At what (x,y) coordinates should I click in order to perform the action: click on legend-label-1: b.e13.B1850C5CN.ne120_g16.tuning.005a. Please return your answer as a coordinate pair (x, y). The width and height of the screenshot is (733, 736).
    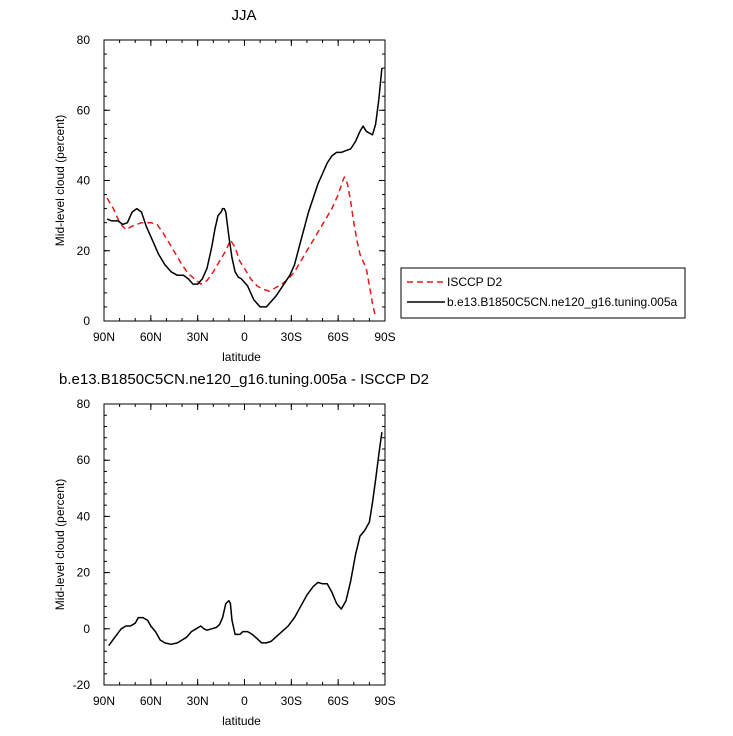
    Looking at the image, I should click on (562, 302).